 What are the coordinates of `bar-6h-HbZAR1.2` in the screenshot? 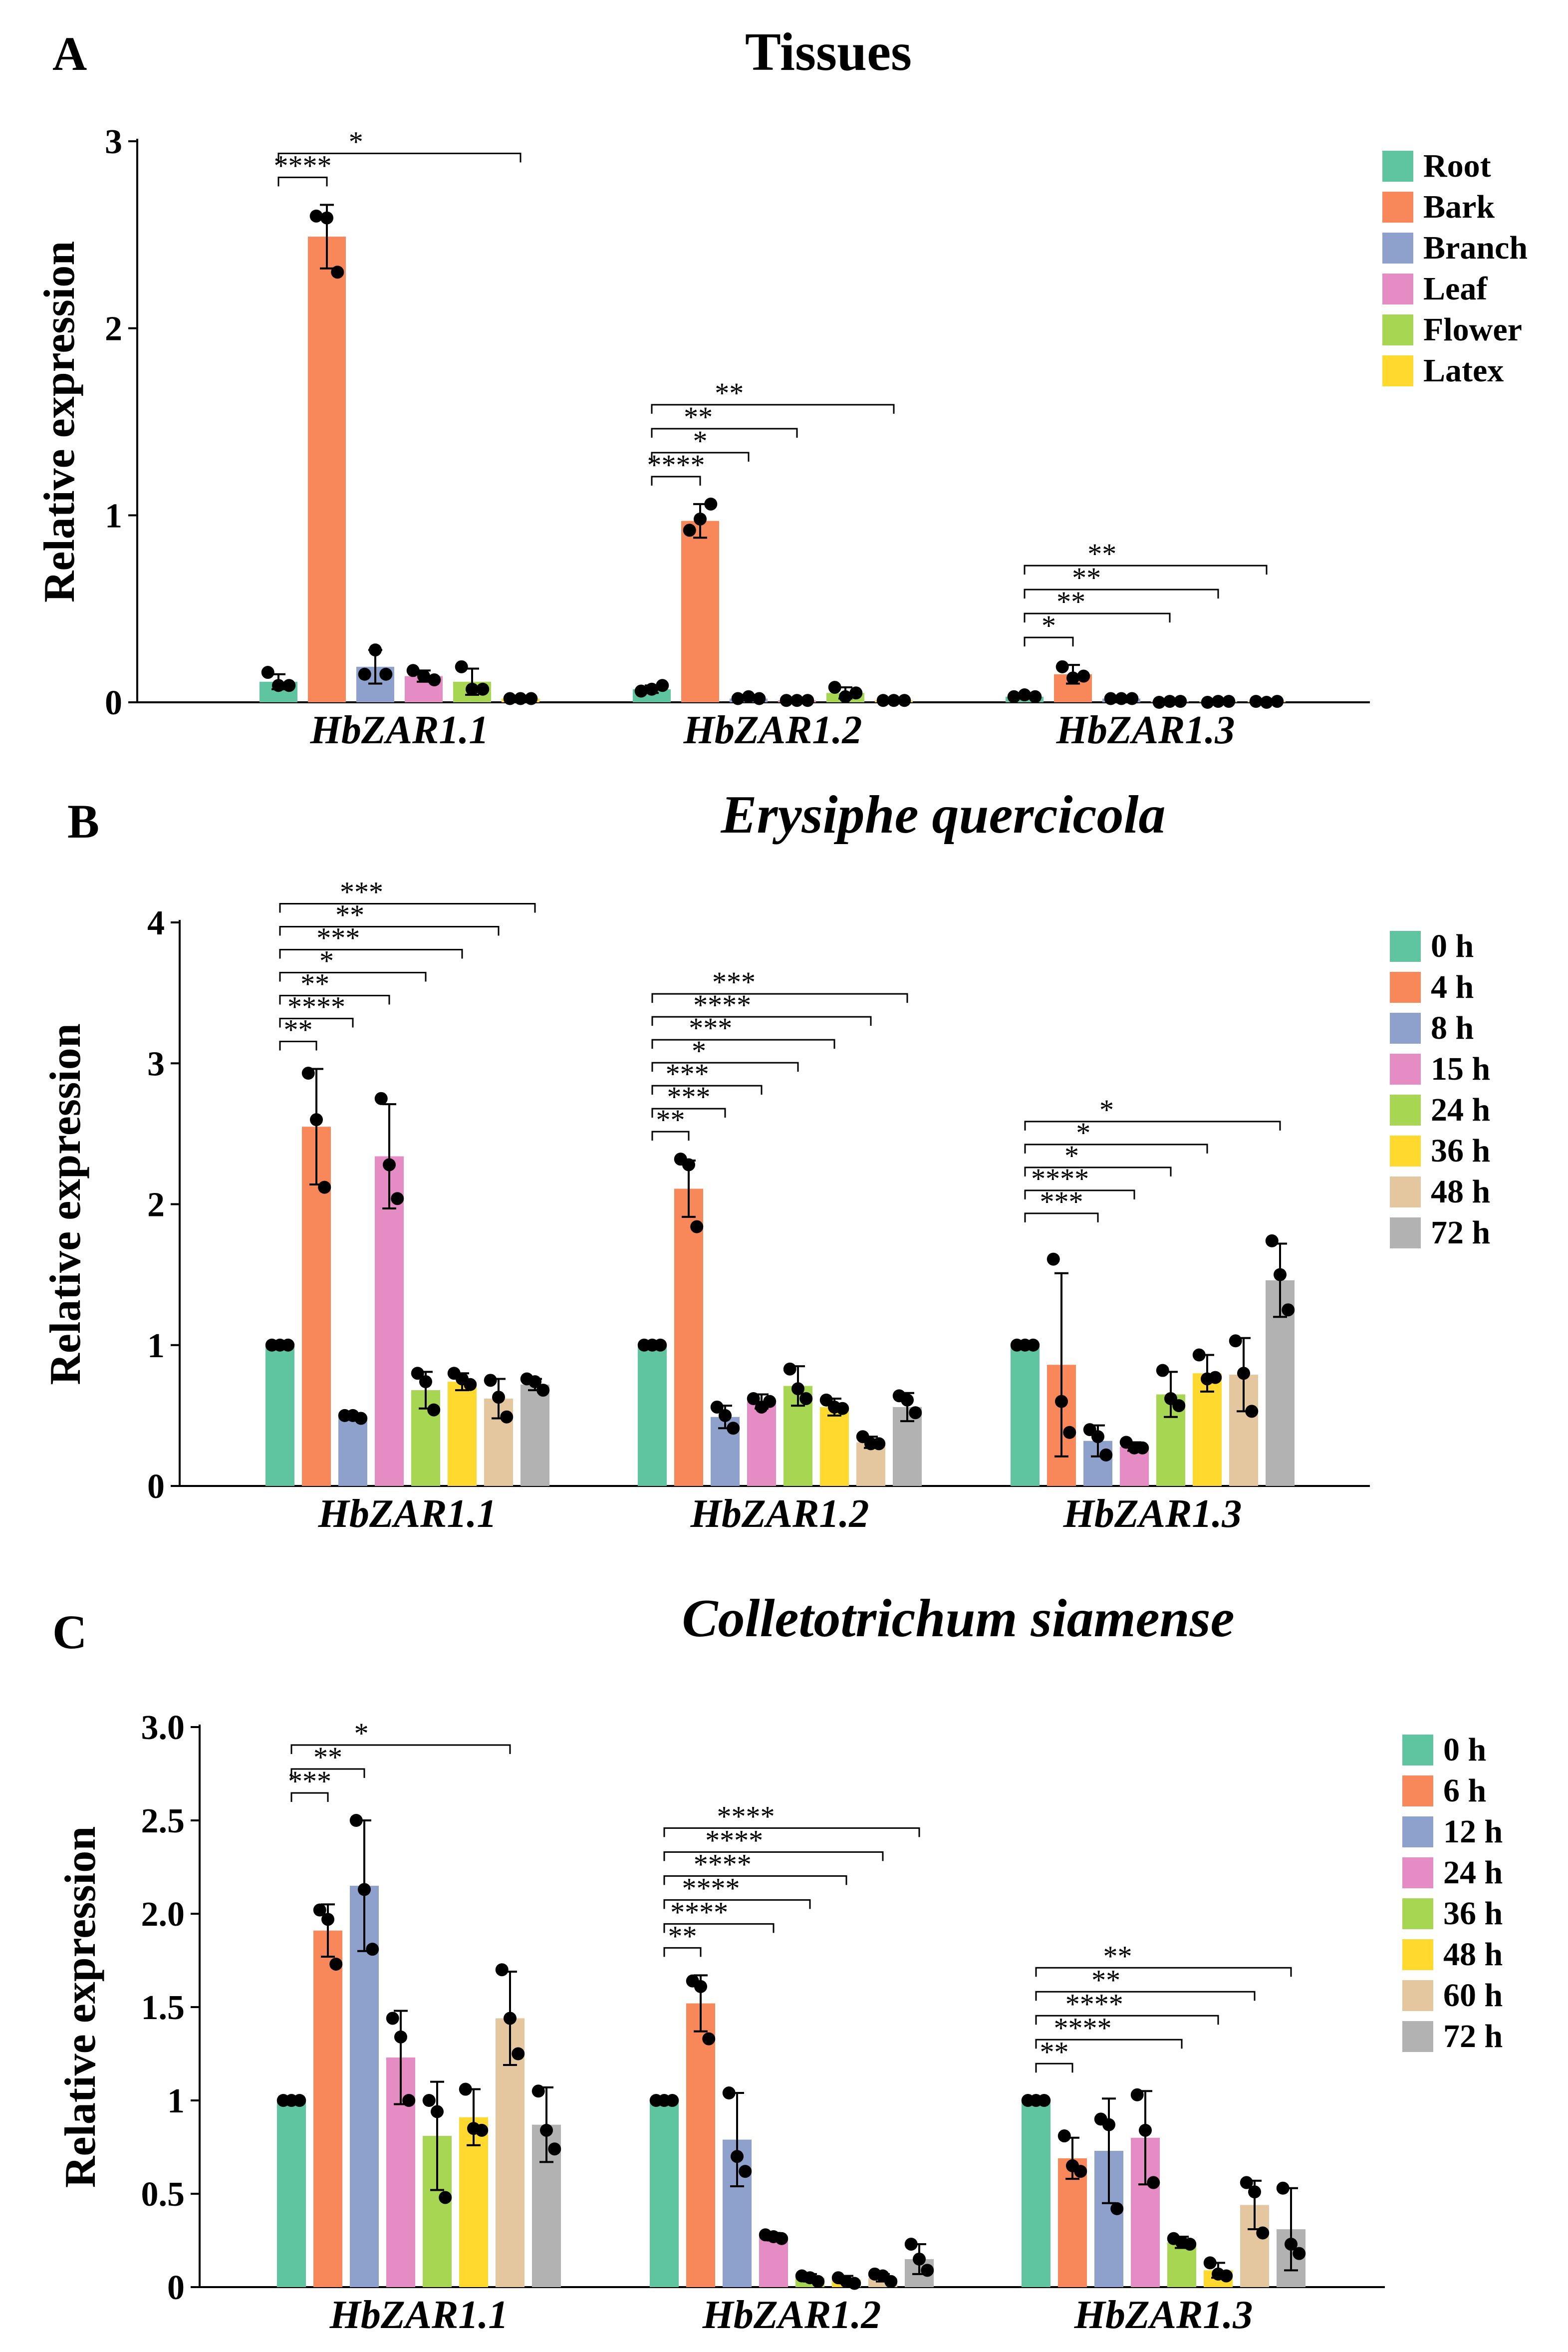 It's located at (700, 2145).